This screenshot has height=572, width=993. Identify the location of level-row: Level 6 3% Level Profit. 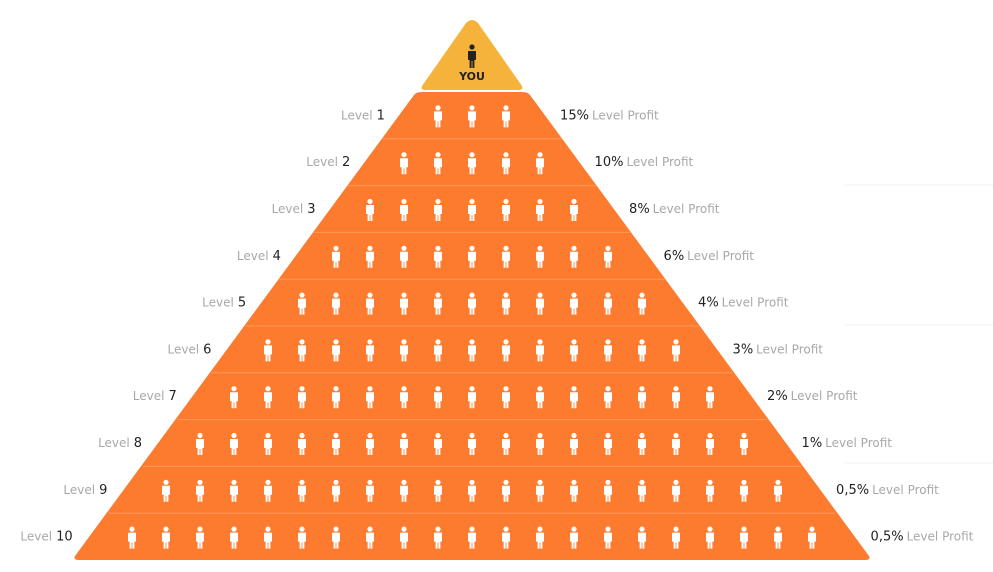
(495, 343).